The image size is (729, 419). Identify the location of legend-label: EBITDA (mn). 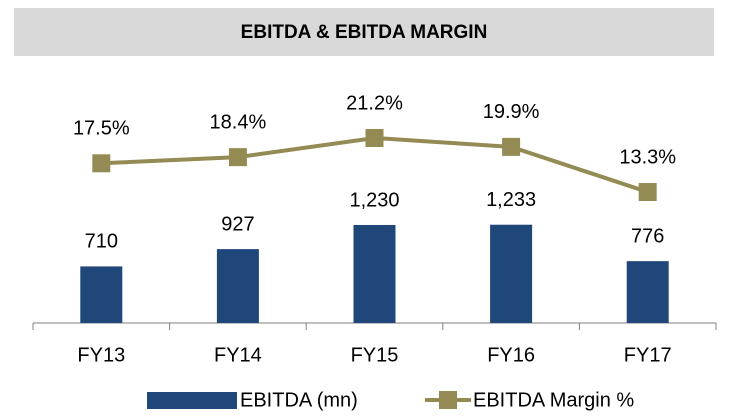
(299, 400).